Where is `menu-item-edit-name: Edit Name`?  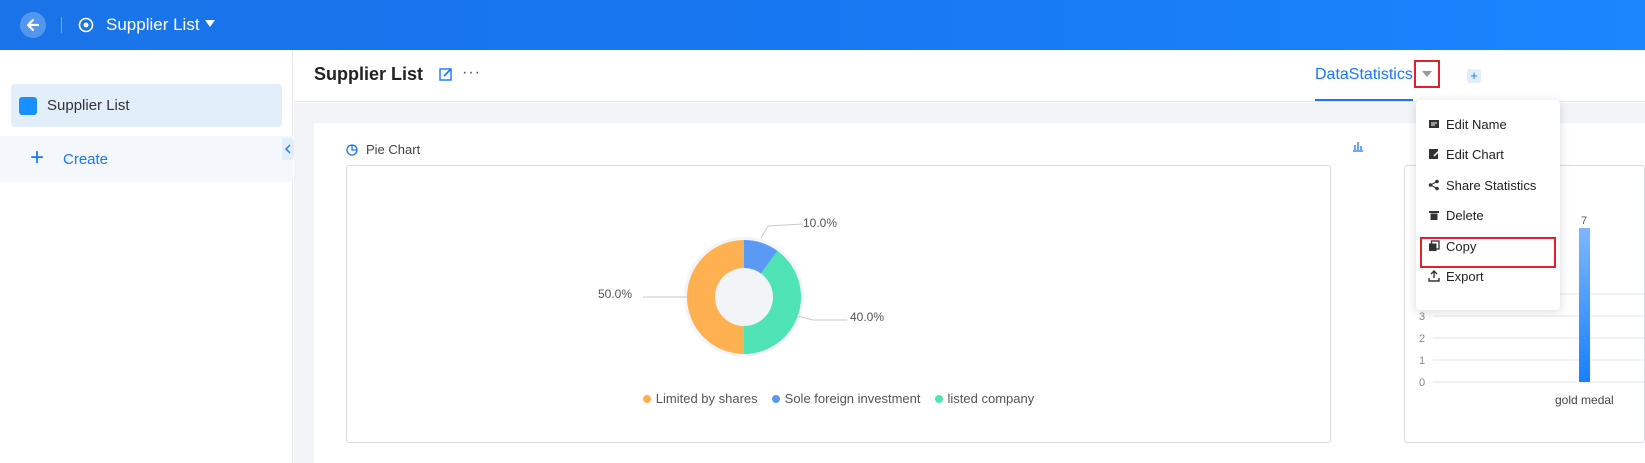
menu-item-edit-name: Edit Name is located at coordinates (1467, 124).